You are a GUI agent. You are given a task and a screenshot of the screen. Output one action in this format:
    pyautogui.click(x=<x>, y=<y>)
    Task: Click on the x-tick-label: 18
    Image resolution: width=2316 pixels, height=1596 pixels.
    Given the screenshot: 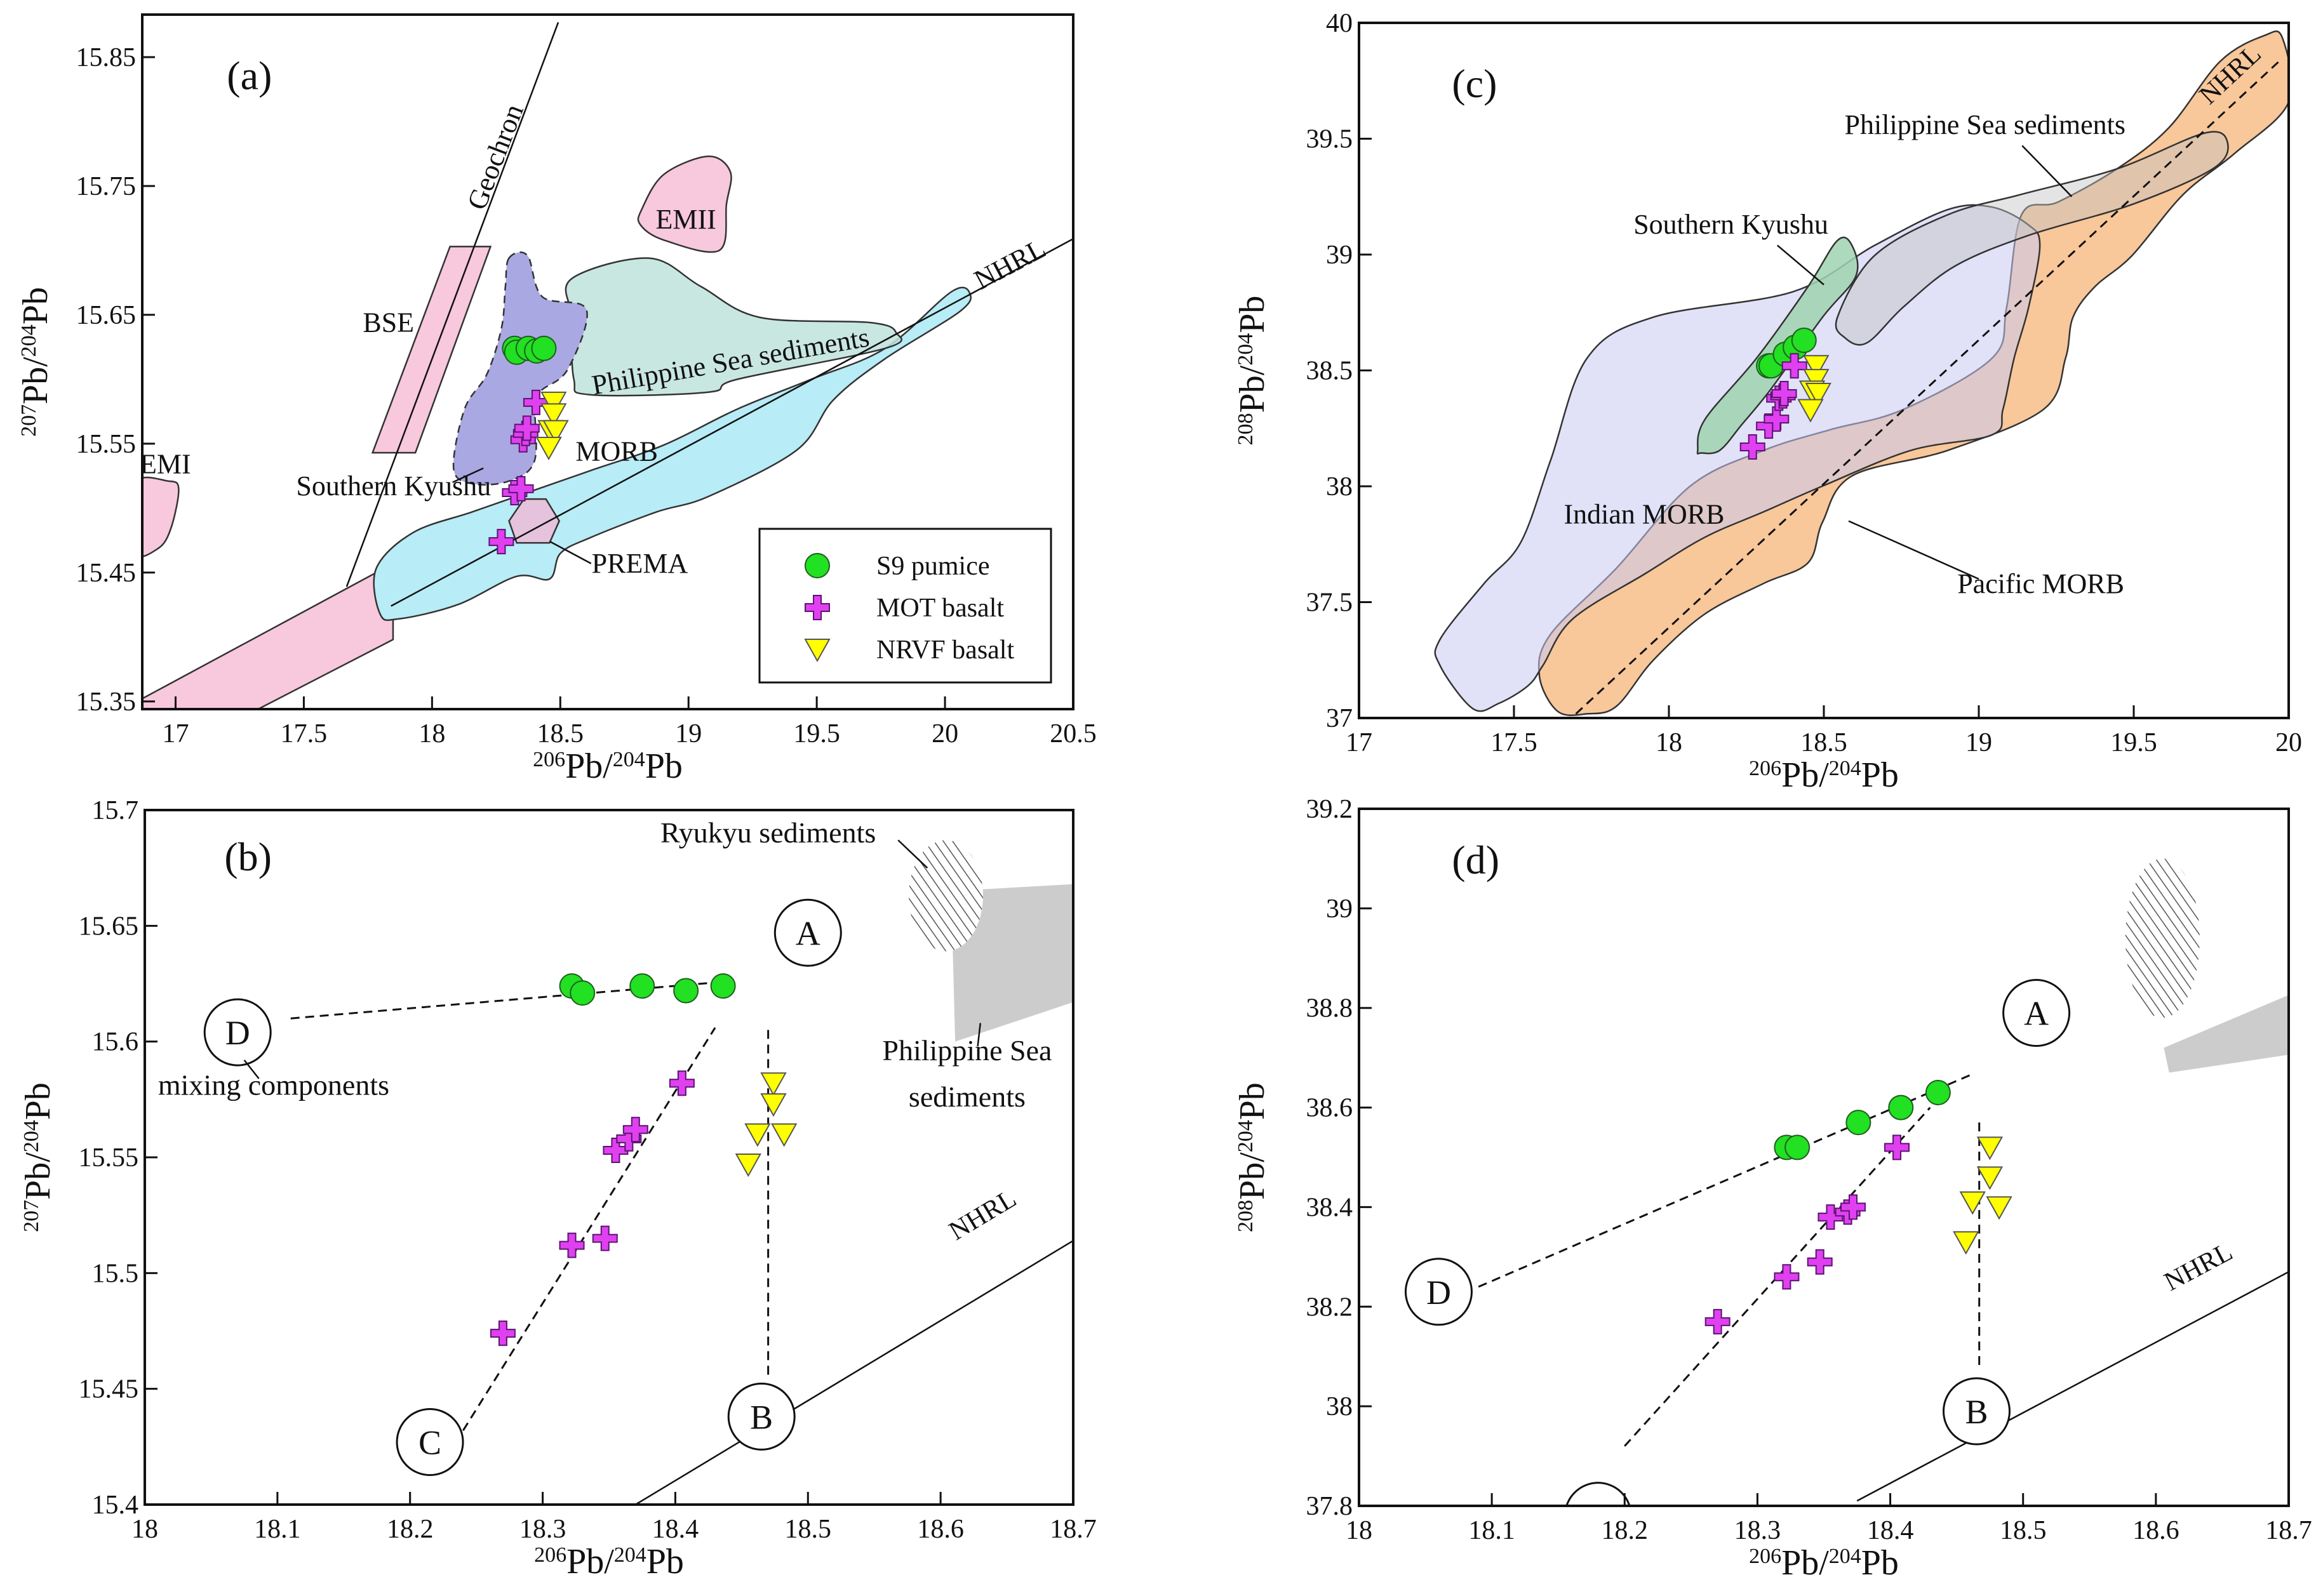 What is the action you would take?
    pyautogui.click(x=1669, y=742)
    